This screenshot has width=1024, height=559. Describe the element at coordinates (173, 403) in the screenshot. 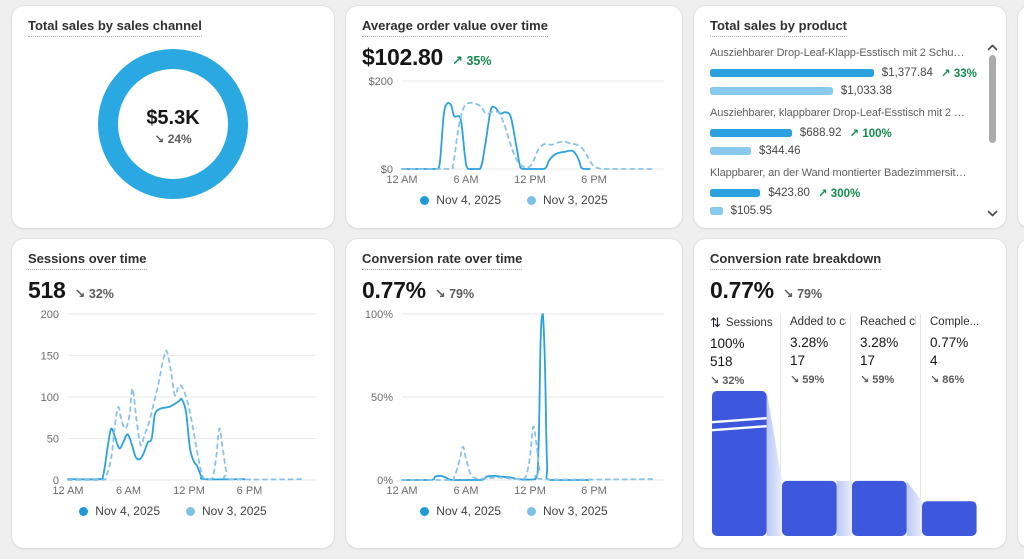

I see `sessions-line-chart: 200 150 100 50 0 12 AM 6 AM 12 PM 6 PM` at that location.